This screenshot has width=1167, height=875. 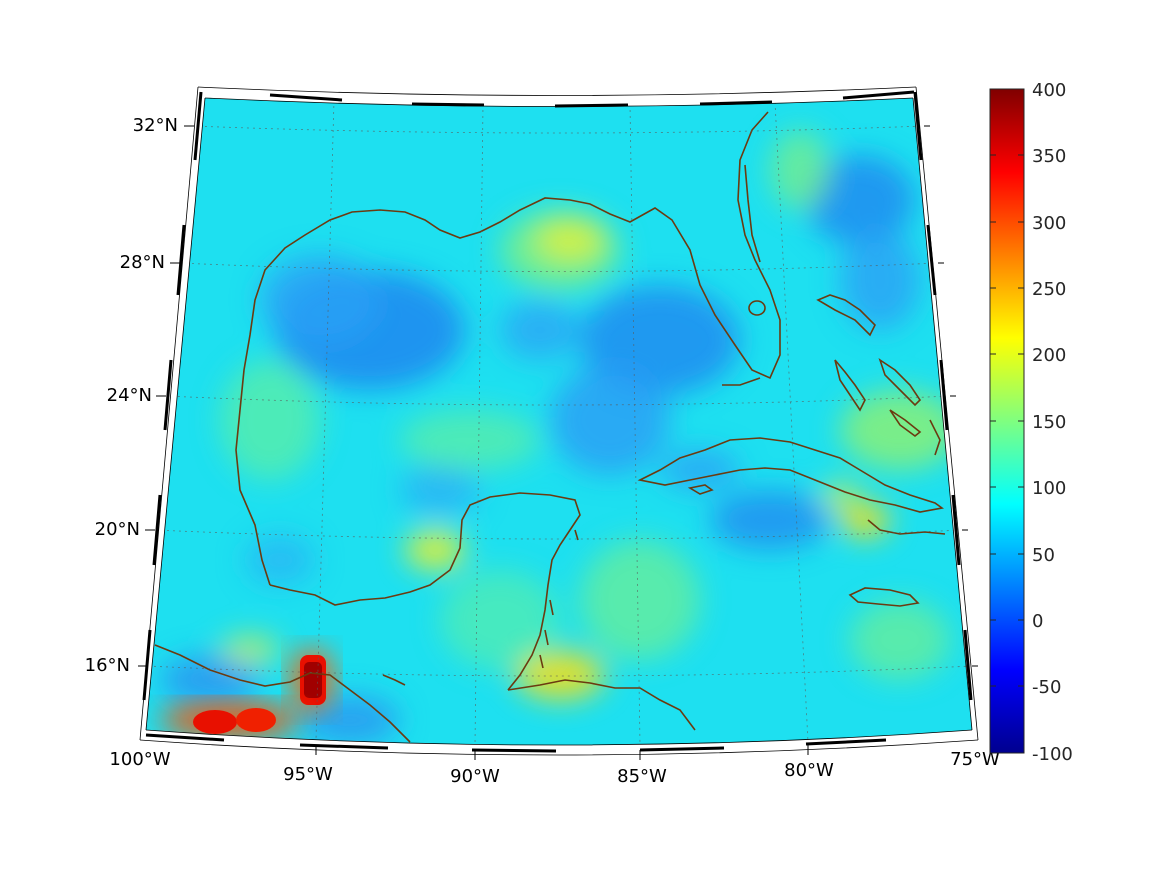 I want to click on coast-jamaica, so click(x=884, y=597).